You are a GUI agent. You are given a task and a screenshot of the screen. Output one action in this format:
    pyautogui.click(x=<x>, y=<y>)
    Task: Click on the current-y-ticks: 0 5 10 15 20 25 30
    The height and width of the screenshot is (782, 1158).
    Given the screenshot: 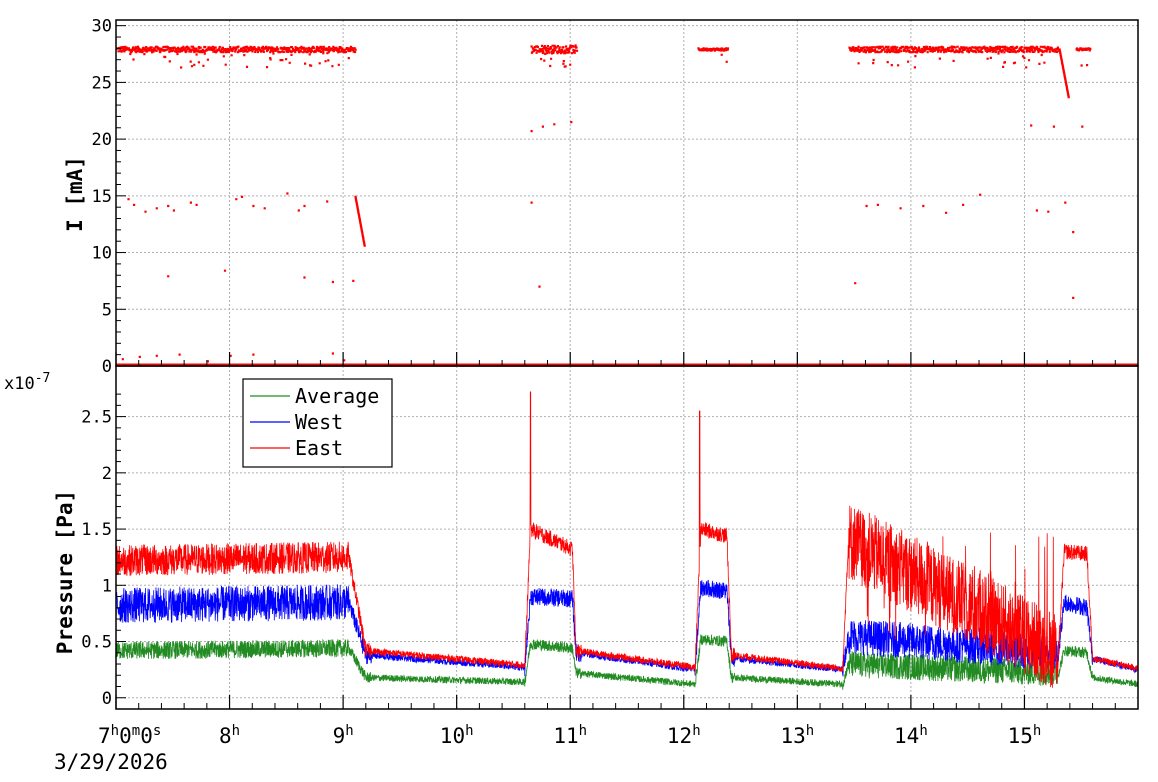 What is the action you would take?
    pyautogui.click(x=109, y=197)
    